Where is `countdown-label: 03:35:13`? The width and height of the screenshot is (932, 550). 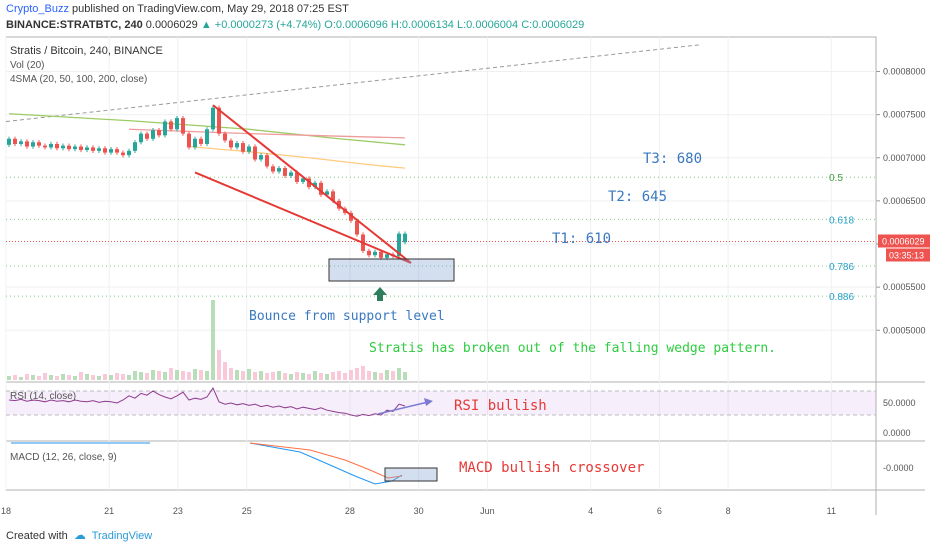 countdown-label: 03:35:13 is located at coordinates (906, 255).